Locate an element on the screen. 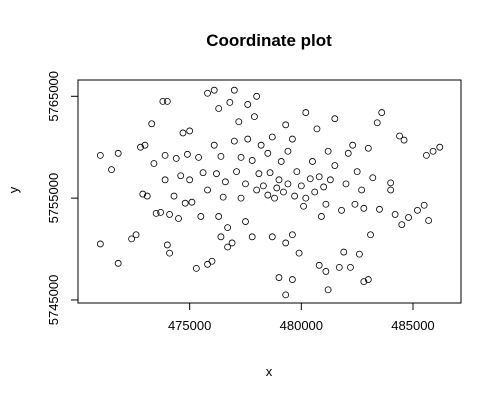 The height and width of the screenshot is (400, 500). x-tick-label: 485000 is located at coordinates (412, 325).